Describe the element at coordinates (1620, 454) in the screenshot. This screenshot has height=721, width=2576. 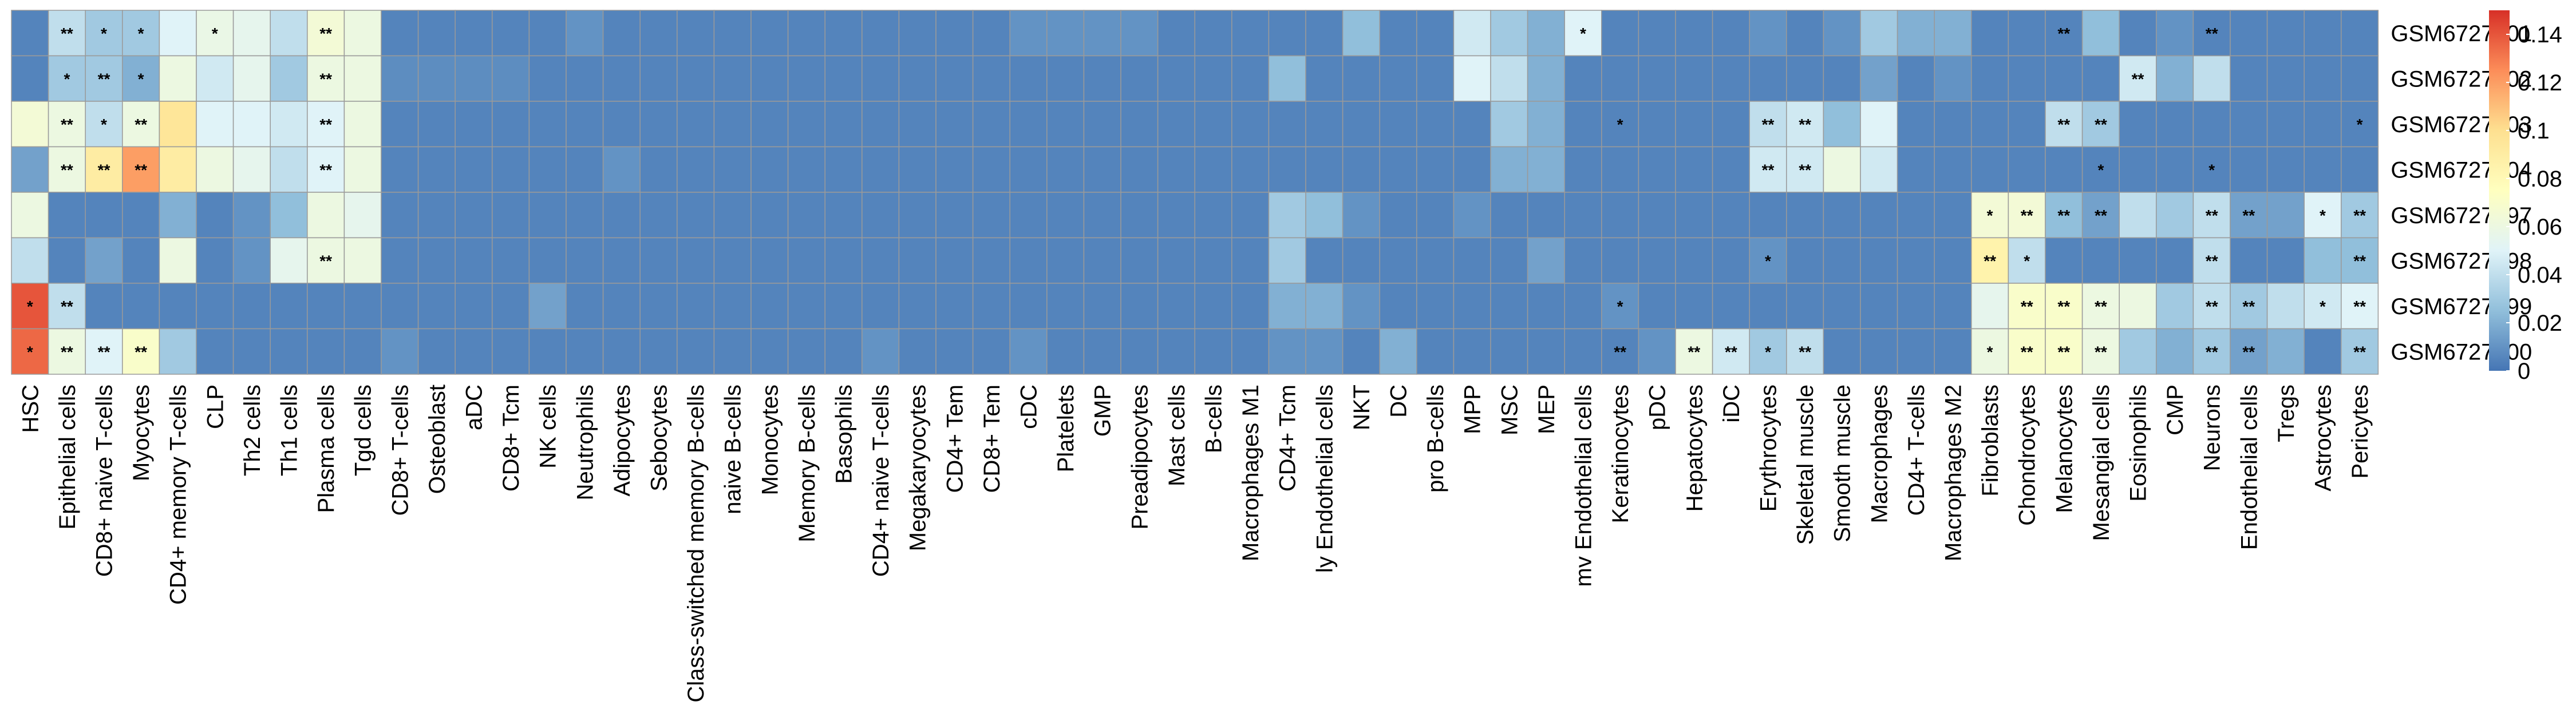
I see `column-label: Keratinocytes` at that location.